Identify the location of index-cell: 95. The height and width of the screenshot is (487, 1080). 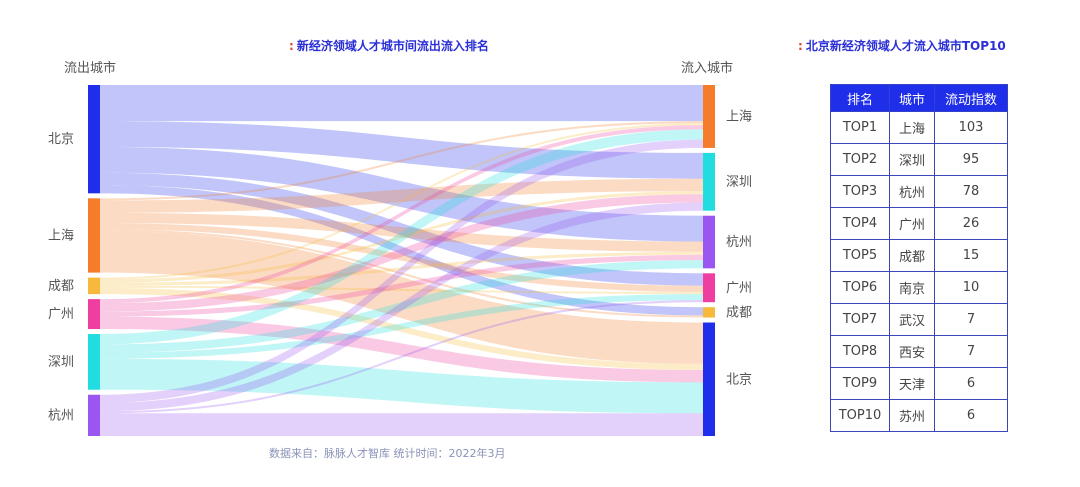
(971, 159).